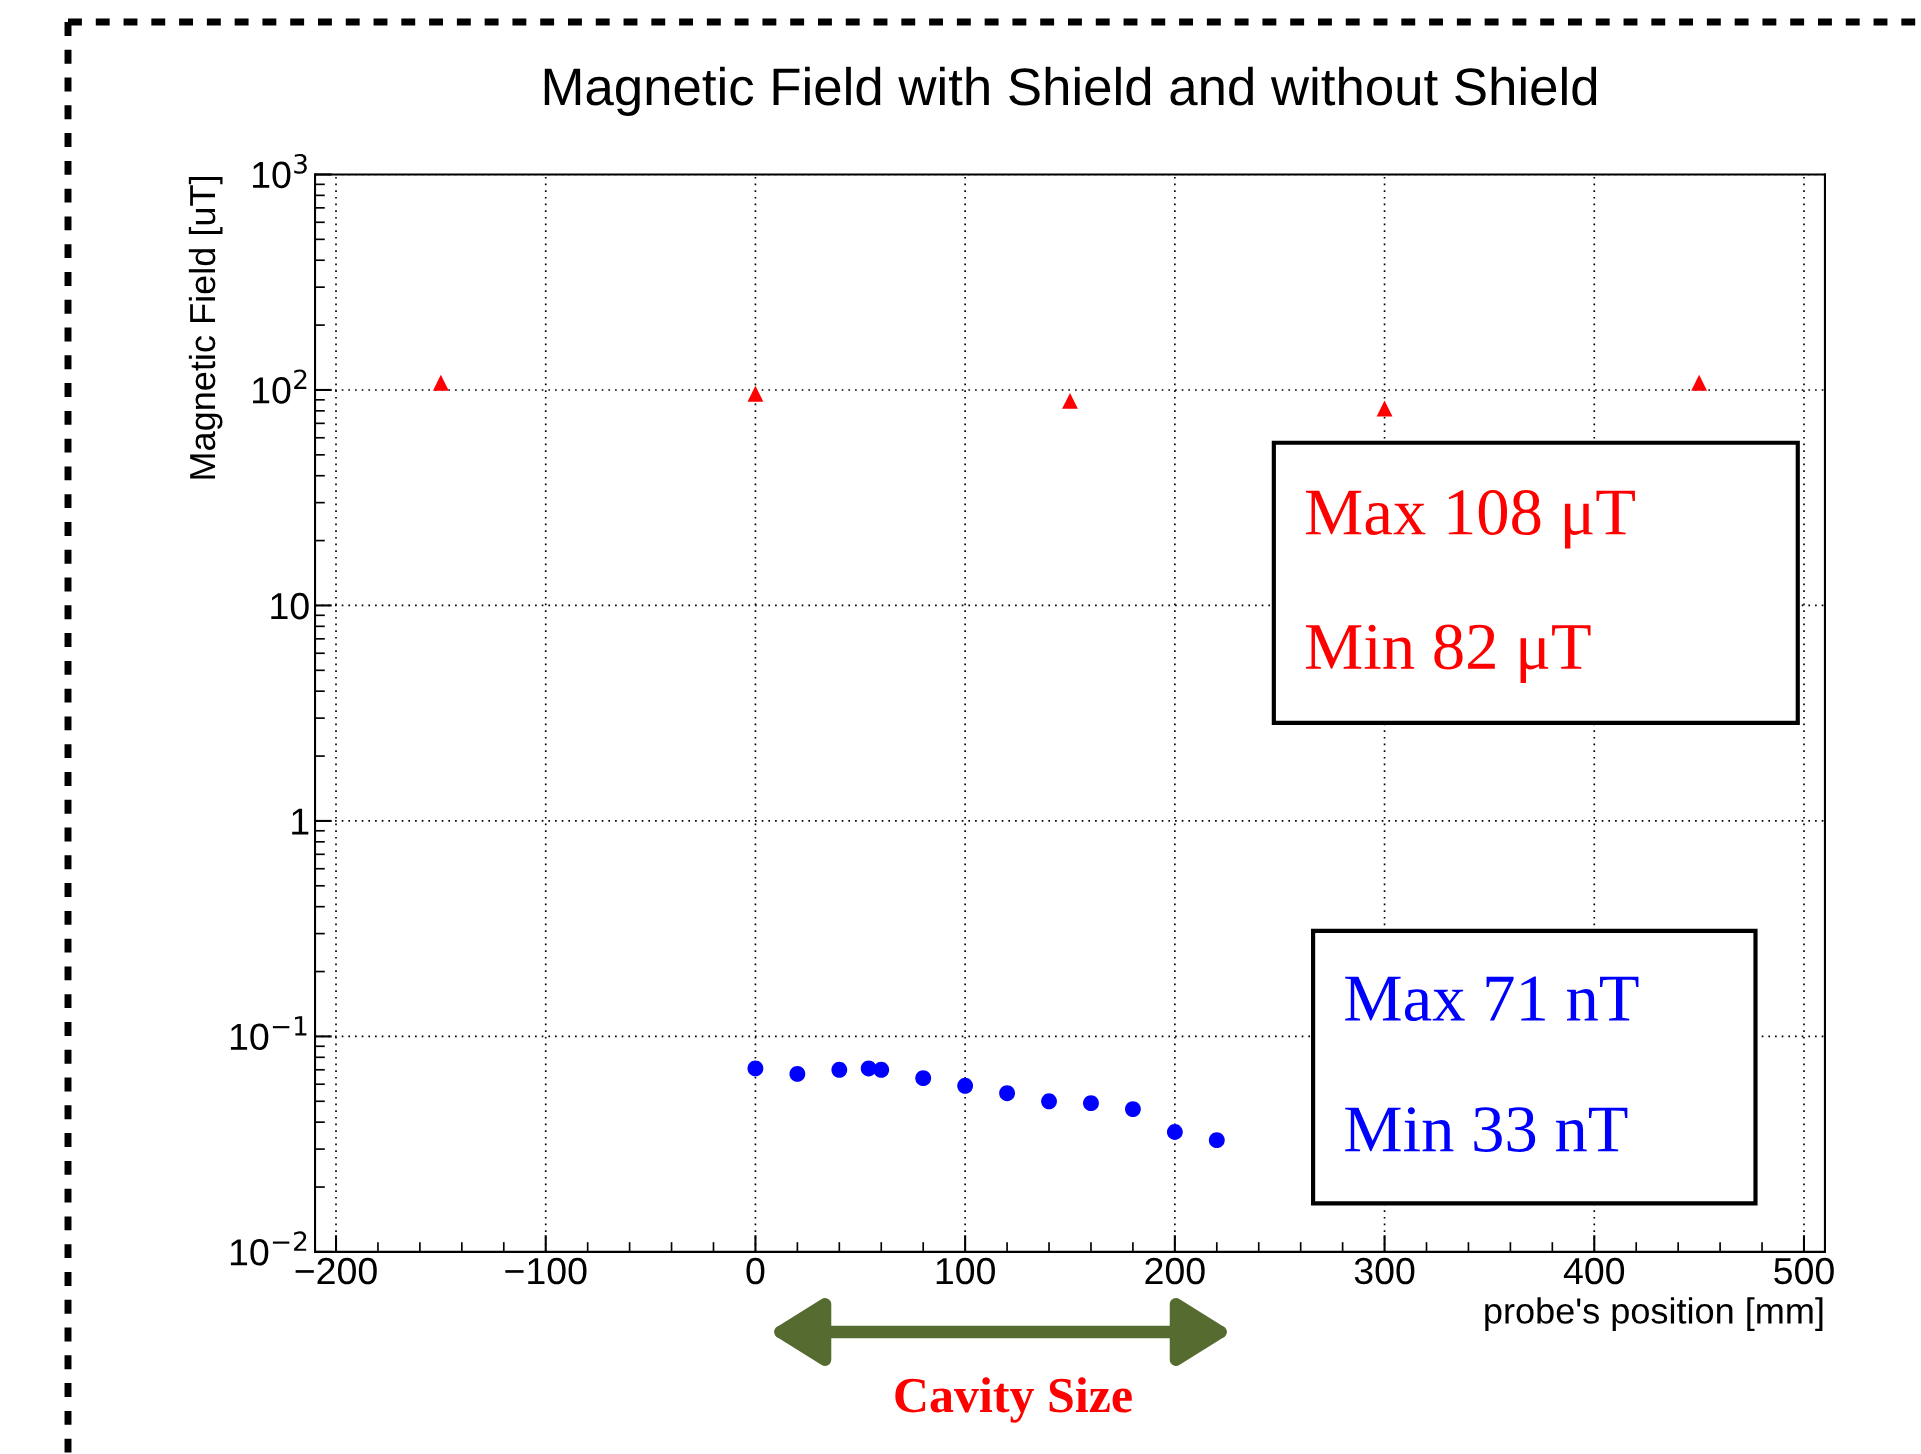  Describe the element at coordinates (1804, 1271) in the screenshot. I see `x-tick-label: 500` at that location.